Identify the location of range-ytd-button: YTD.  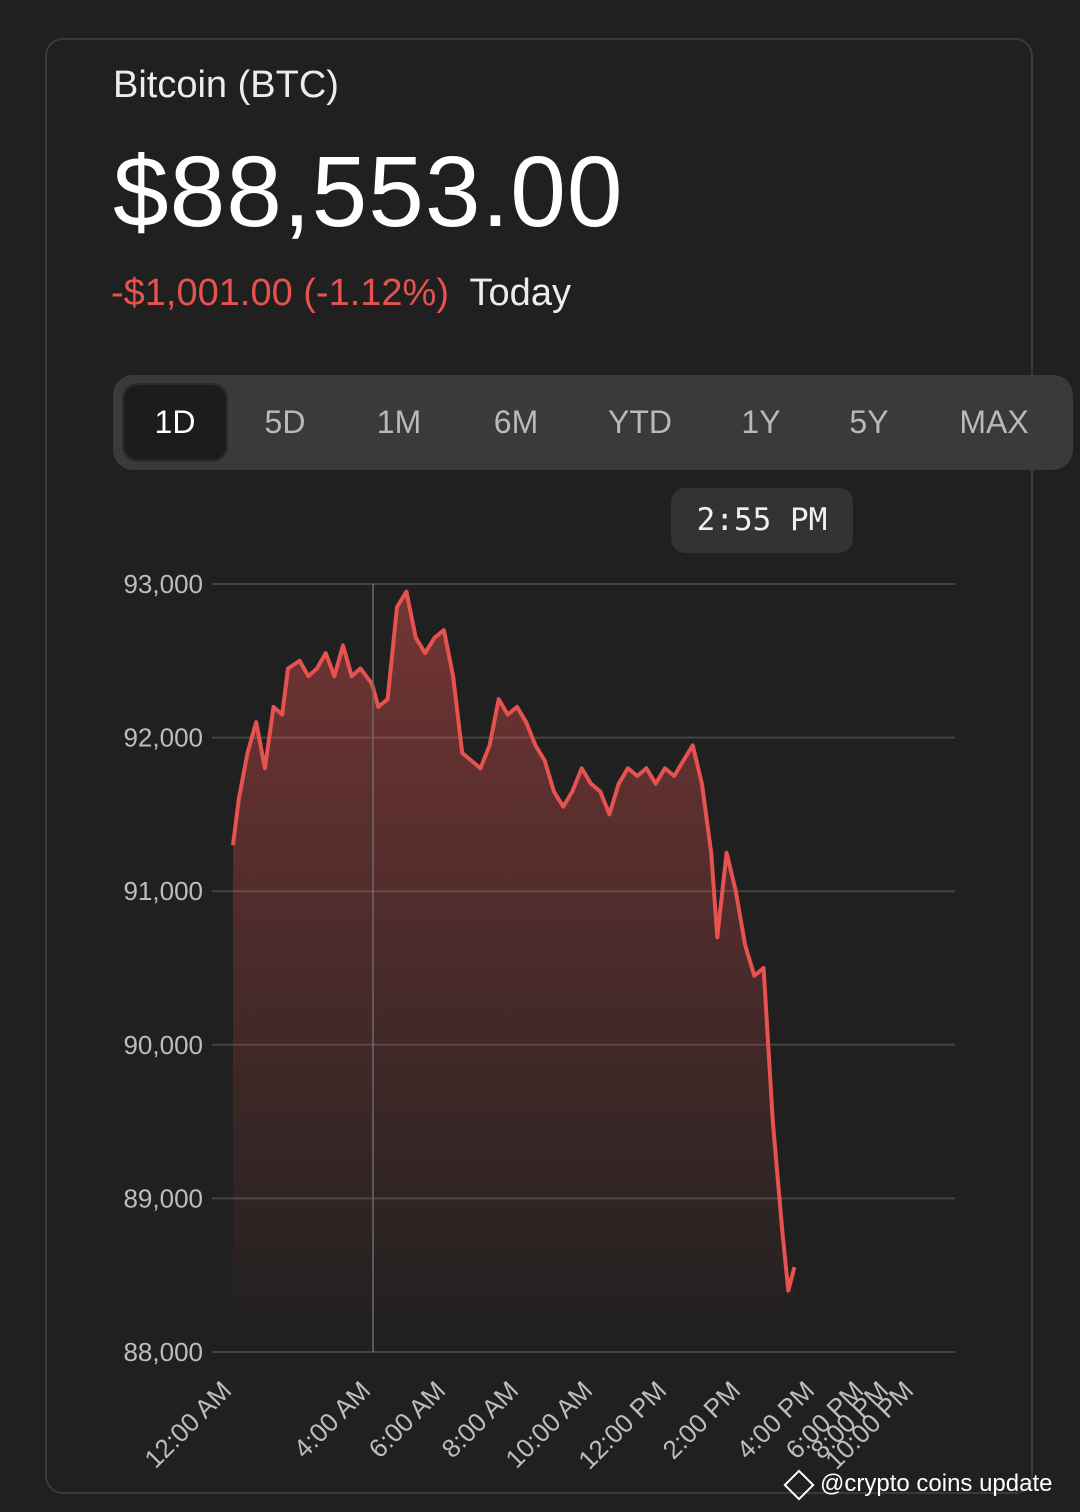
(640, 422).